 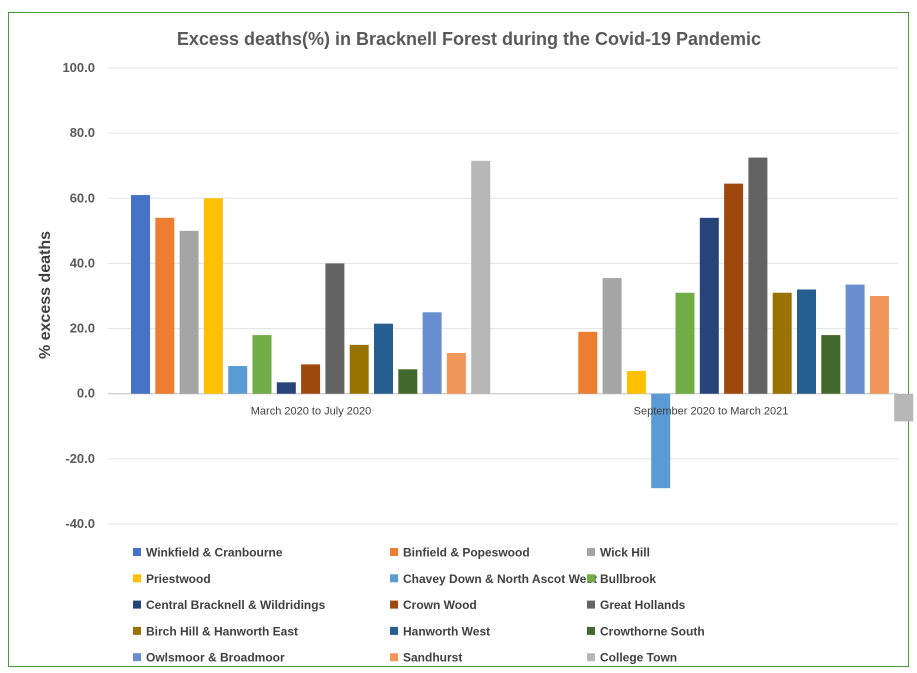 What do you see at coordinates (638, 658) in the screenshot?
I see `legend-entry: College Town` at bounding box center [638, 658].